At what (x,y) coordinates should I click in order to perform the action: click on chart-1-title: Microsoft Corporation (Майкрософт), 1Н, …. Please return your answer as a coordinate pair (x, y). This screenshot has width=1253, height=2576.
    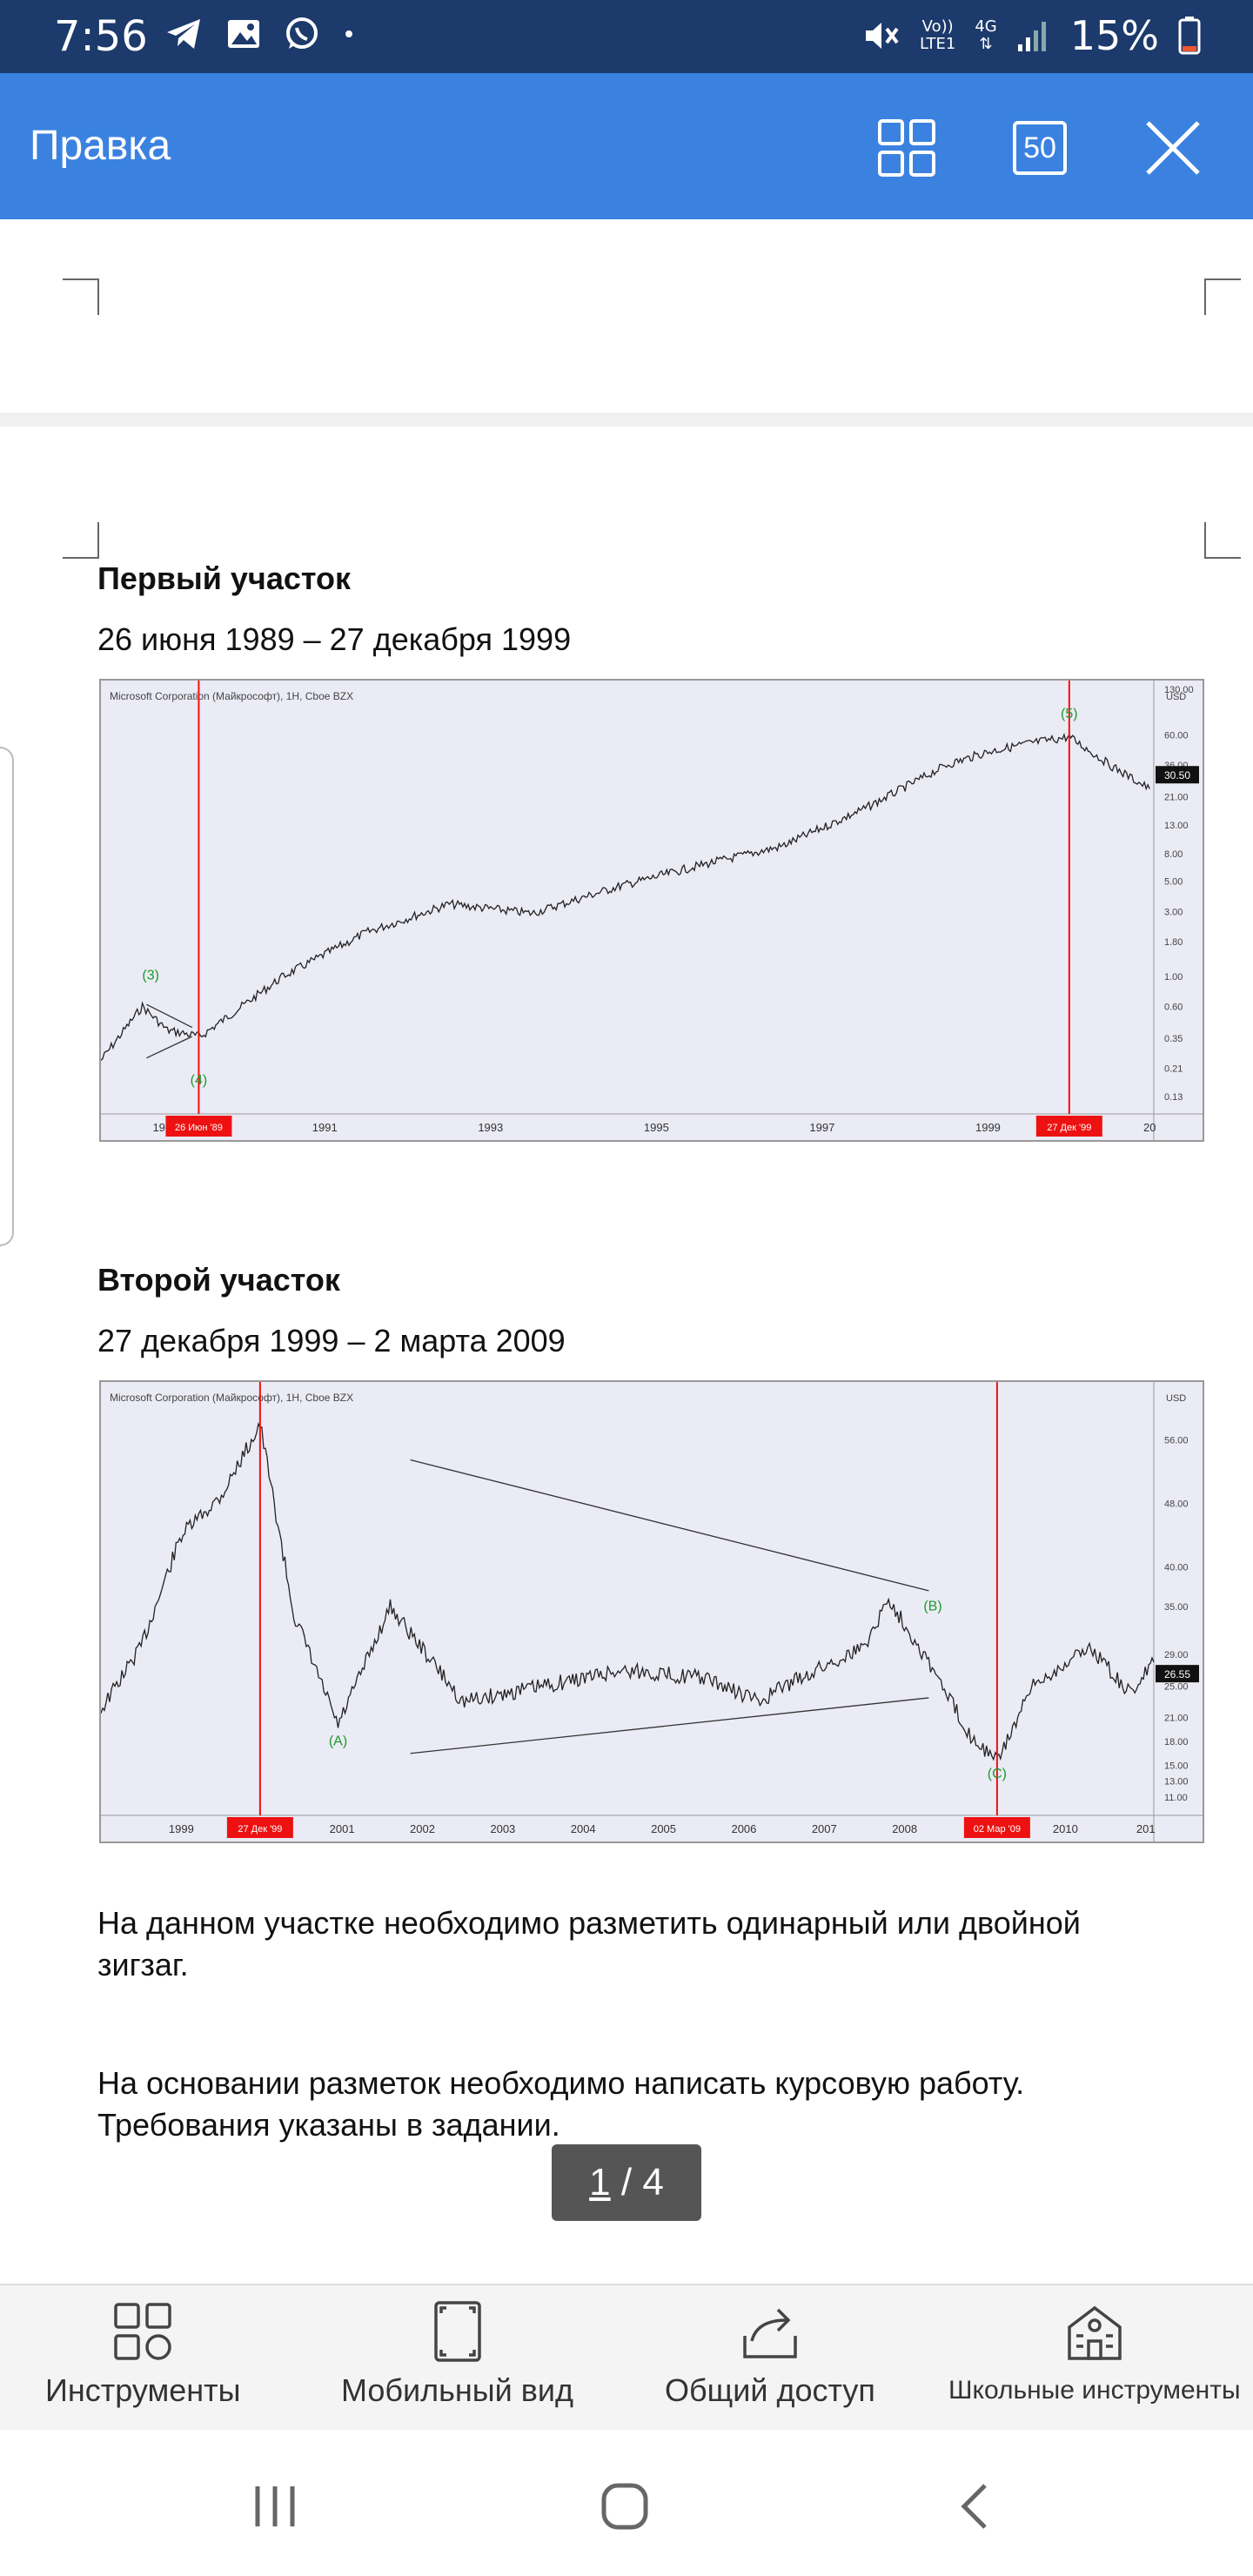
    Looking at the image, I should click on (231, 696).